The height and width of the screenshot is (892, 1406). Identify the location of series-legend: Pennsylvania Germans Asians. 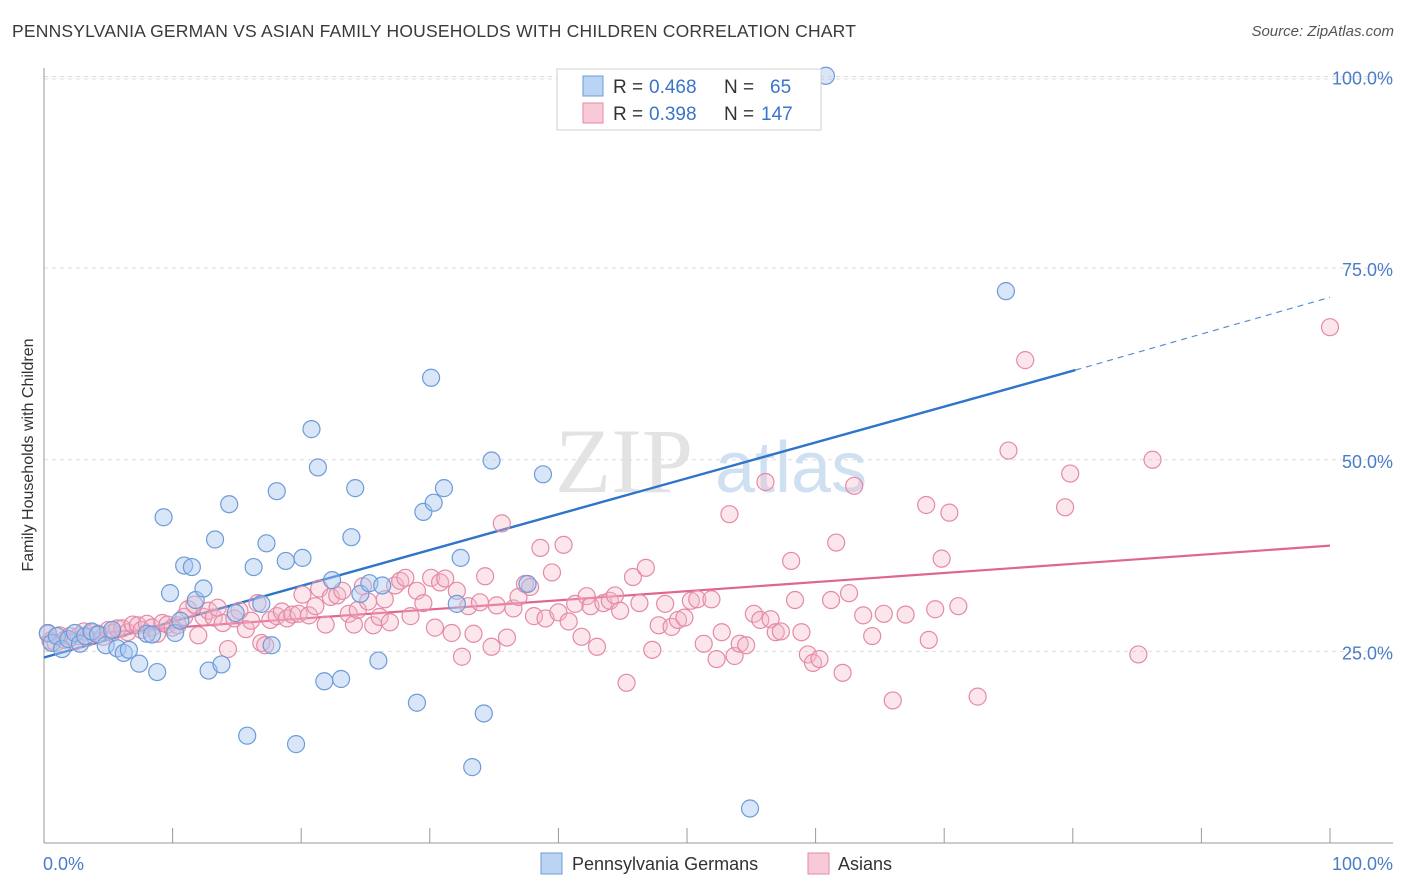
(716, 863).